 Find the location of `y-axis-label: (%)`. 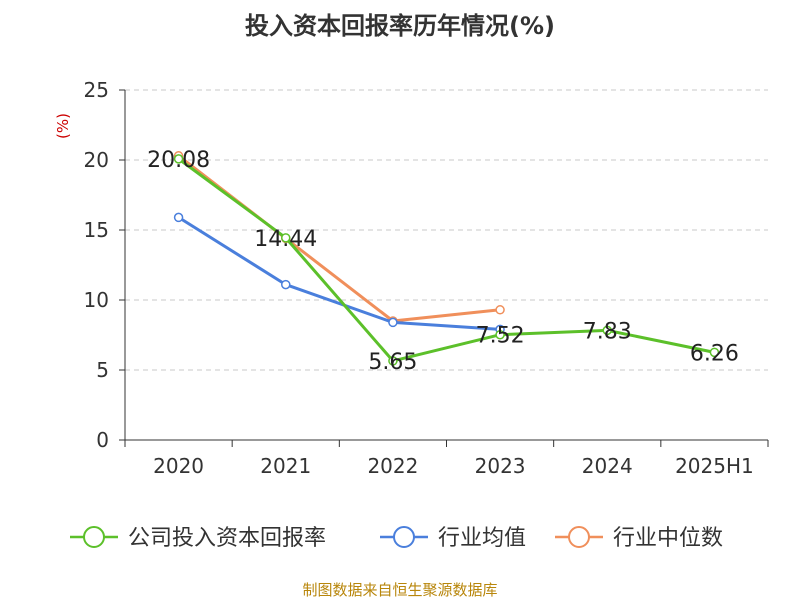

y-axis-label: (%) is located at coordinates (63, 126).